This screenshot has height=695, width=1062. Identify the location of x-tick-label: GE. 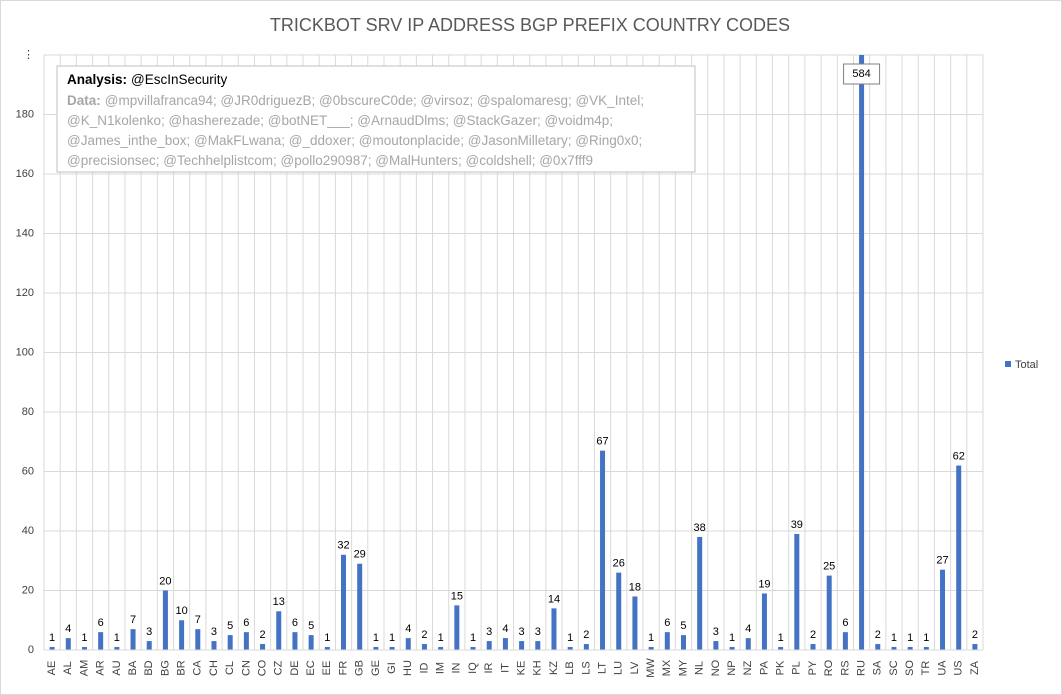
(376, 668).